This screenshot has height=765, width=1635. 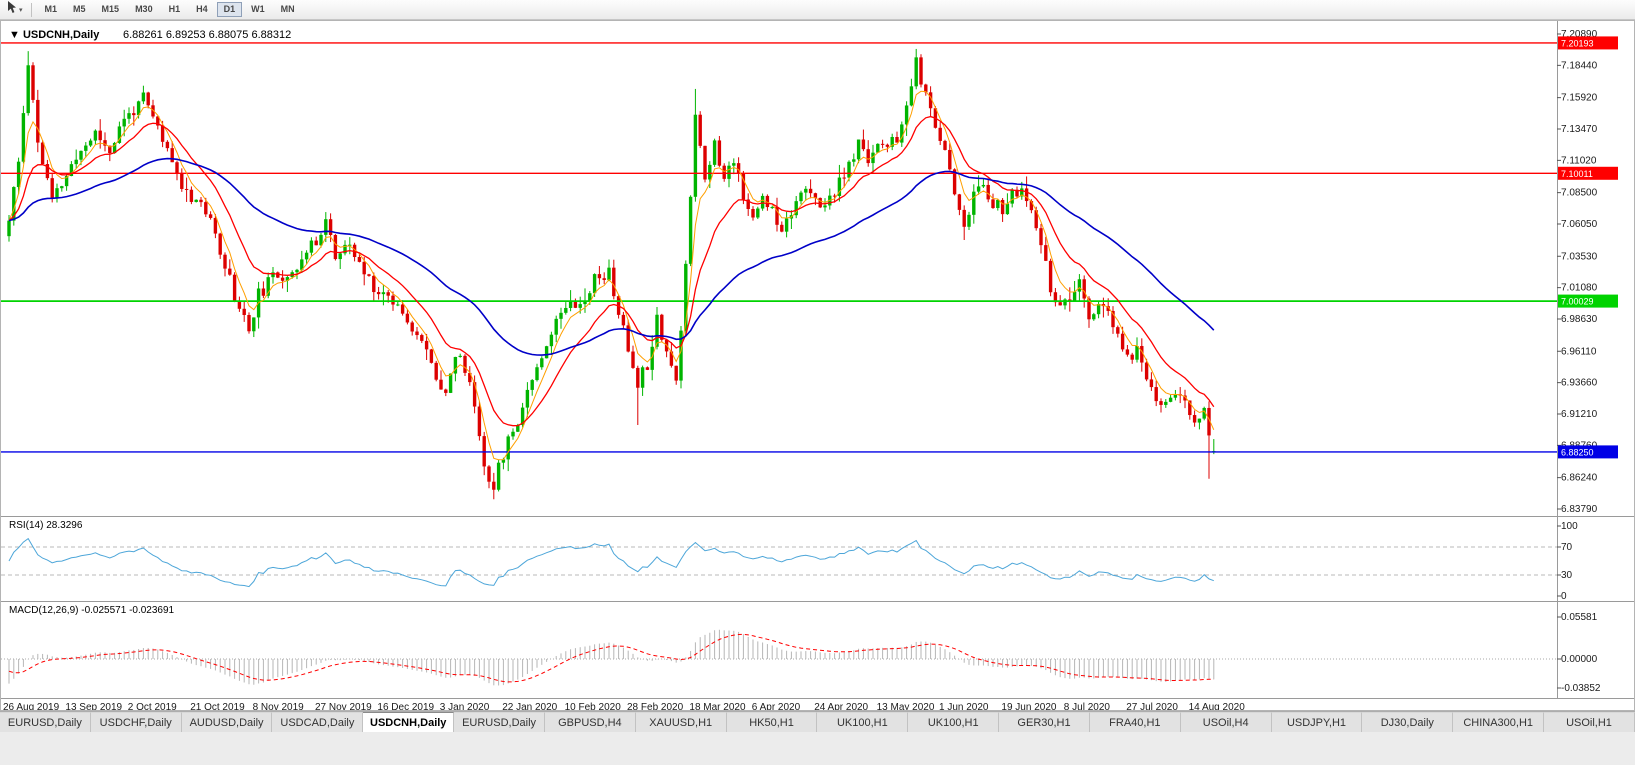 I want to click on cursor-tool-button: ▾, so click(x=14, y=10).